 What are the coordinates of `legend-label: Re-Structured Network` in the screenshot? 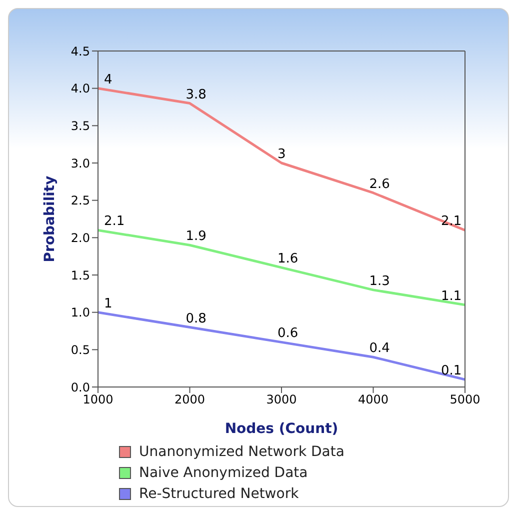 It's located at (219, 494).